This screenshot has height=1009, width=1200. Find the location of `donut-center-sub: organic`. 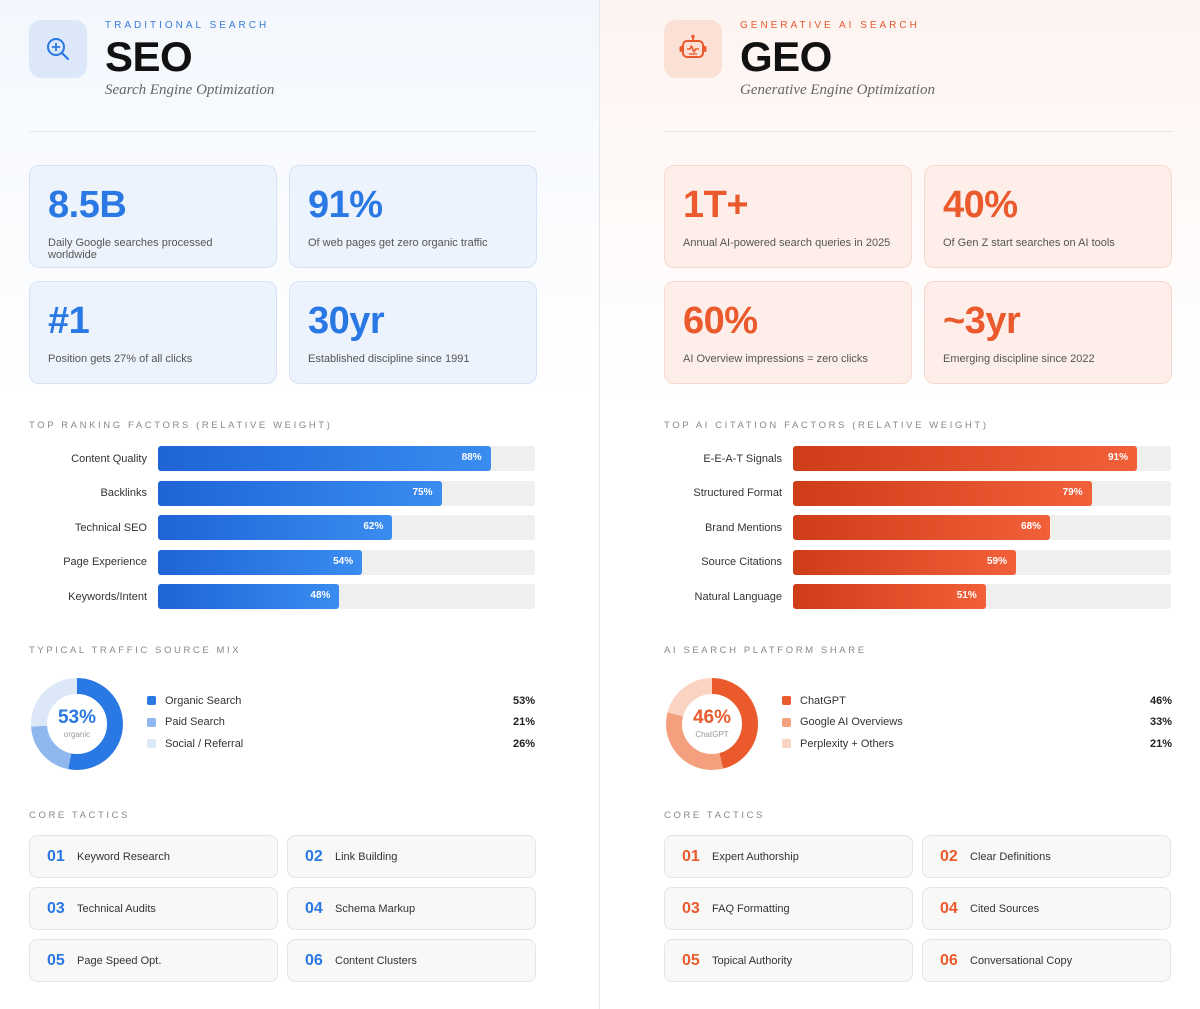

donut-center-sub: organic is located at coordinates (77, 734).